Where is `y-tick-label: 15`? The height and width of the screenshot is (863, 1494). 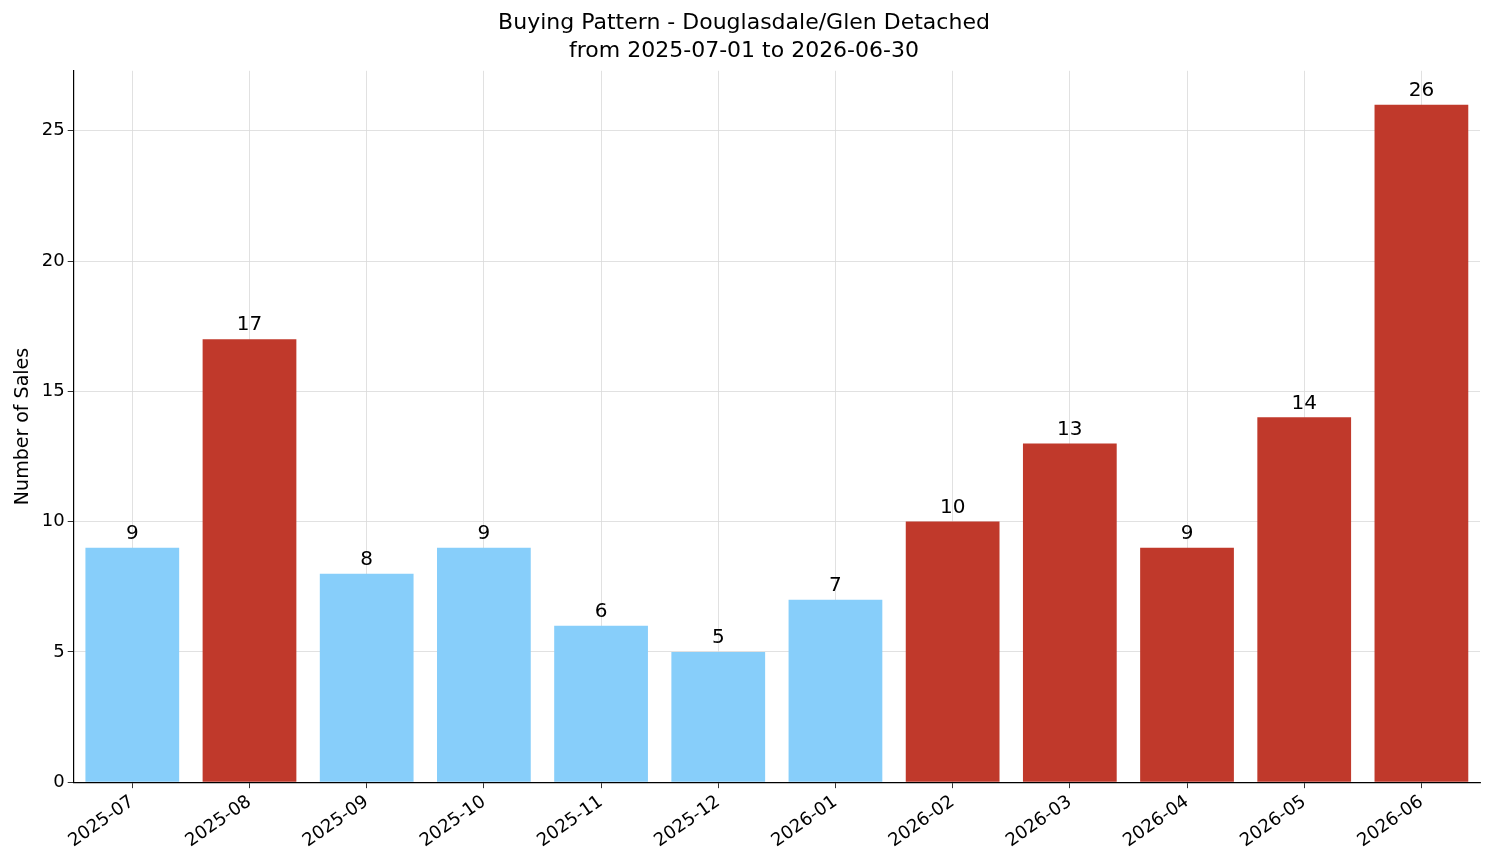
y-tick-label: 15 is located at coordinates (53, 389).